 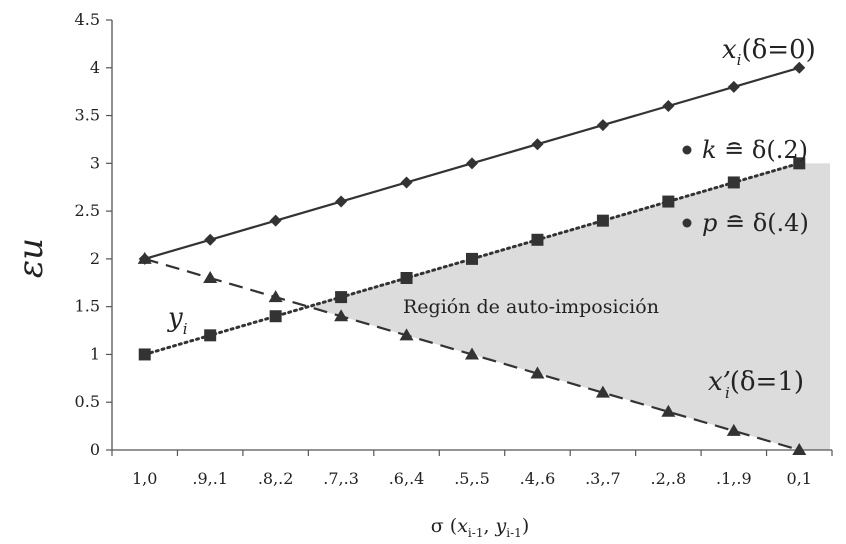 What do you see at coordinates (95, 258) in the screenshot?
I see `y-tick-label-4: 2` at bounding box center [95, 258].